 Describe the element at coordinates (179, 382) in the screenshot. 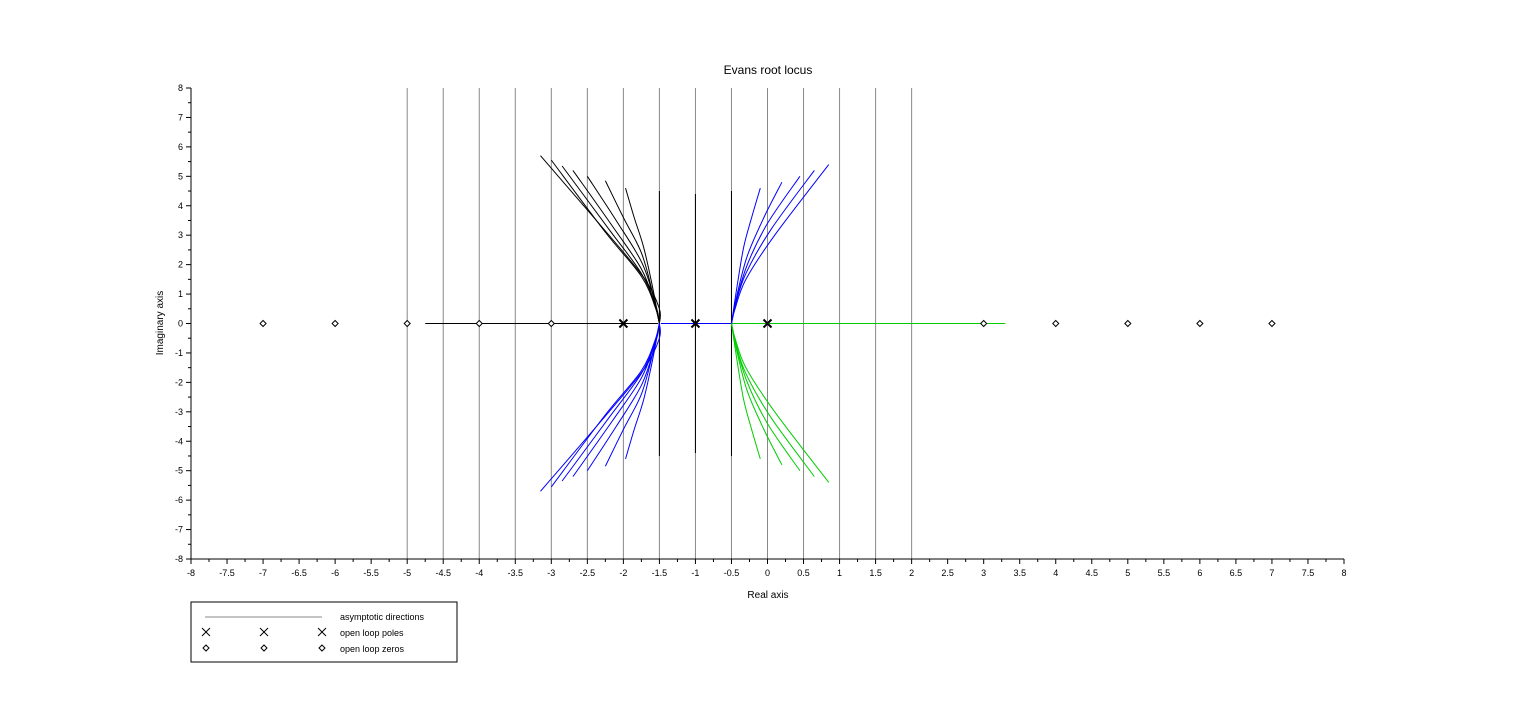

I see `y-tick-label: -2` at that location.